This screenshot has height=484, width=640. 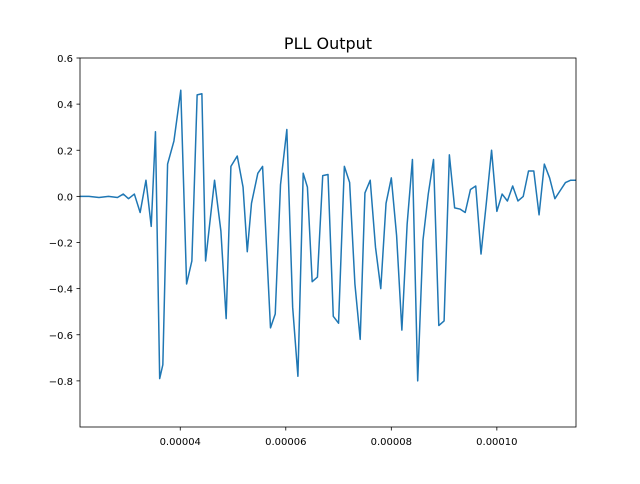 What do you see at coordinates (180, 442) in the screenshot?
I see `x-tick-label: 0.00004` at bounding box center [180, 442].